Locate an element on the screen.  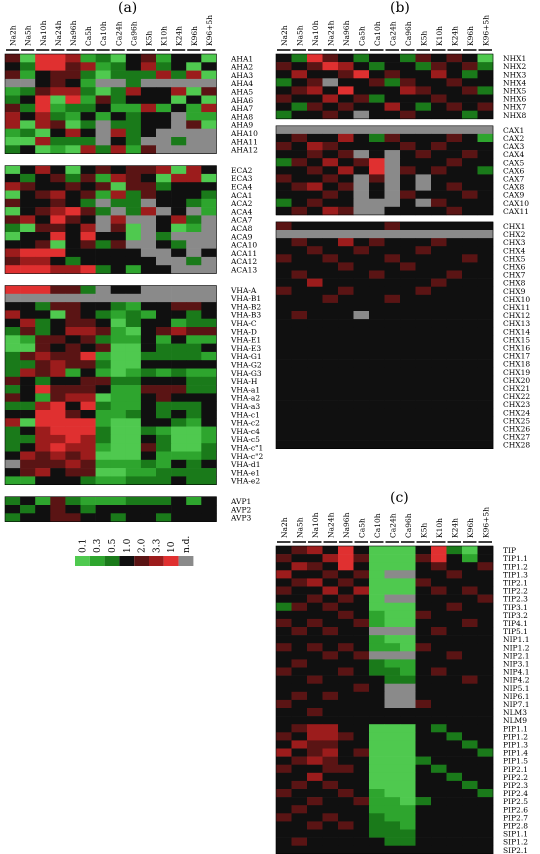
panel-c-label: (c) is located at coordinates (399, 498).